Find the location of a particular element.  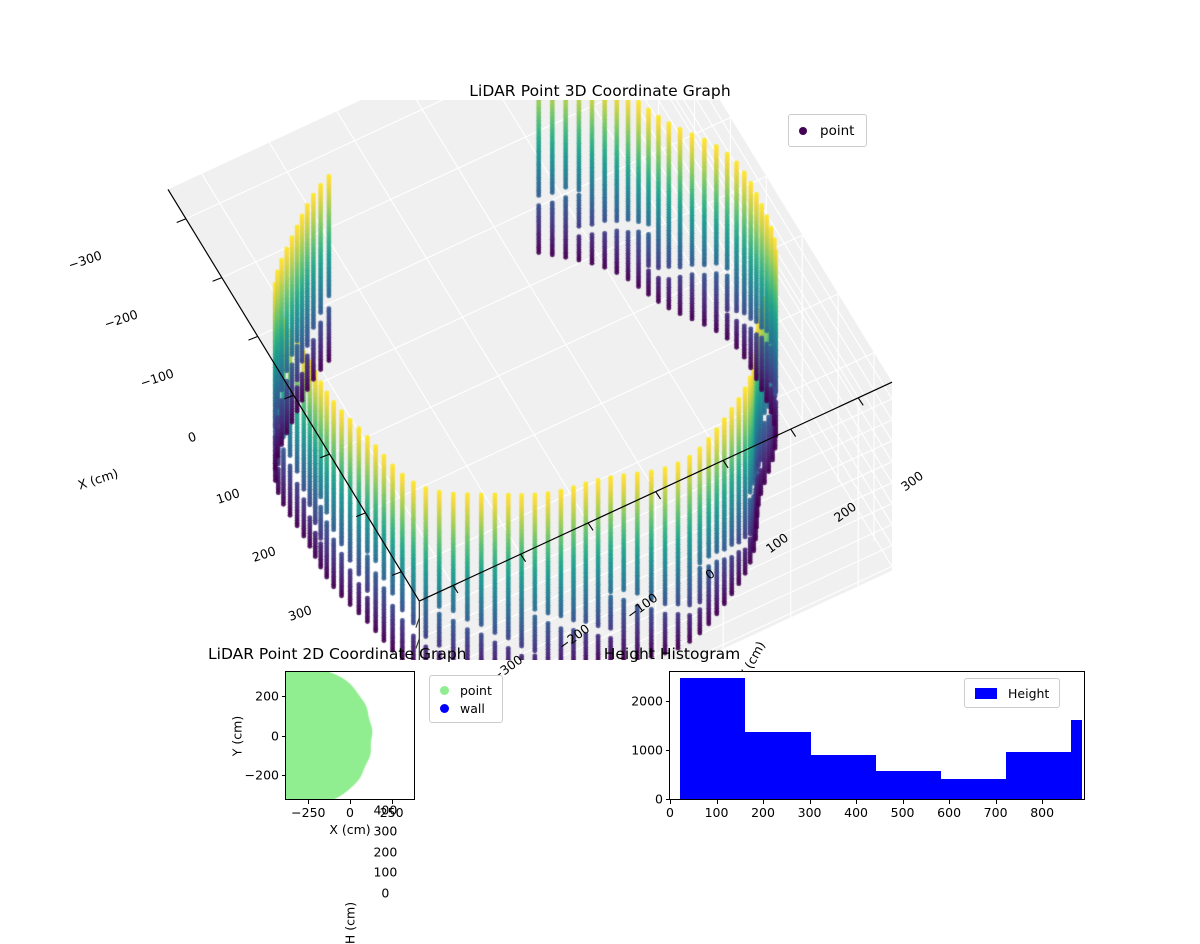

legend-swatch-height is located at coordinates (986, 693).